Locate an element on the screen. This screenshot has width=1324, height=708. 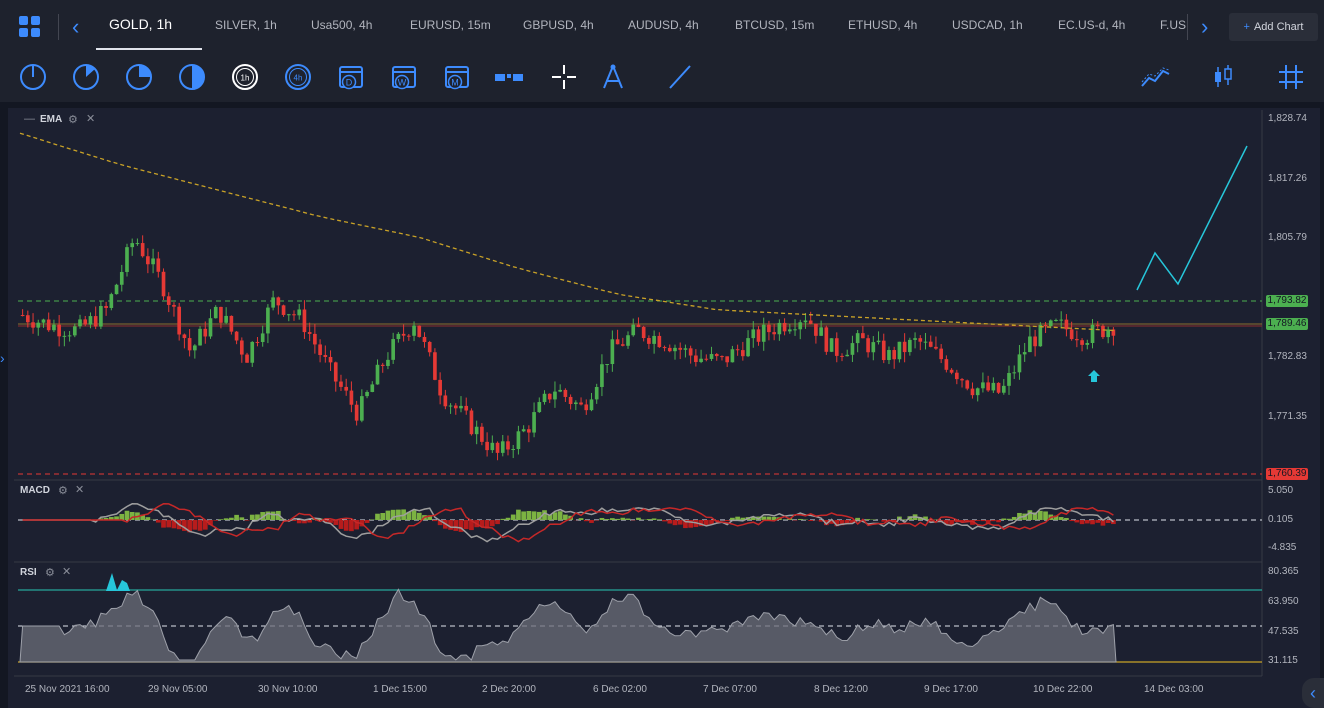
indicators-icon is located at coordinates (1155, 77).